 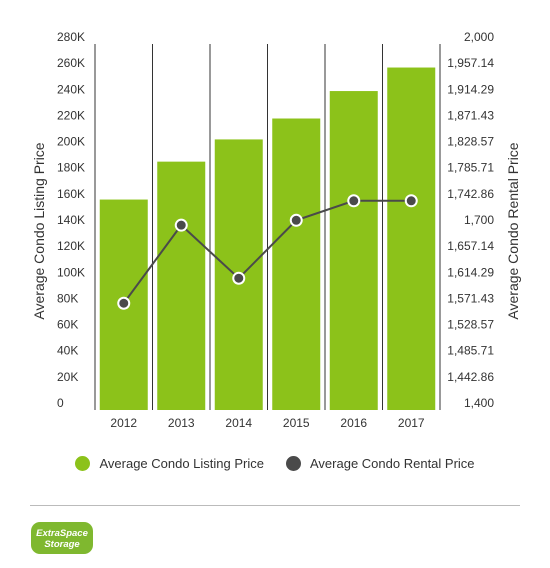 What do you see at coordinates (181, 285) in the screenshot?
I see `bar-2013` at bounding box center [181, 285].